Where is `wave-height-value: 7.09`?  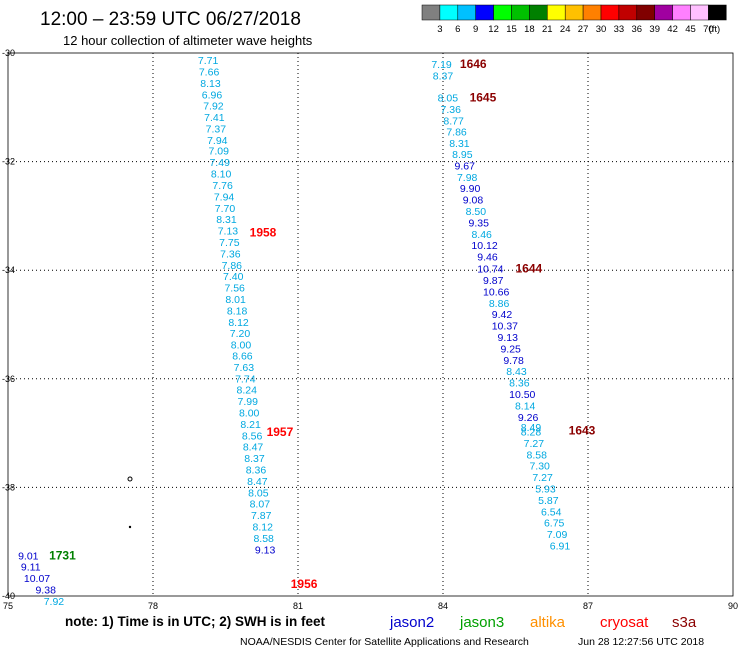
wave-height-value: 7.09 is located at coordinates (219, 152).